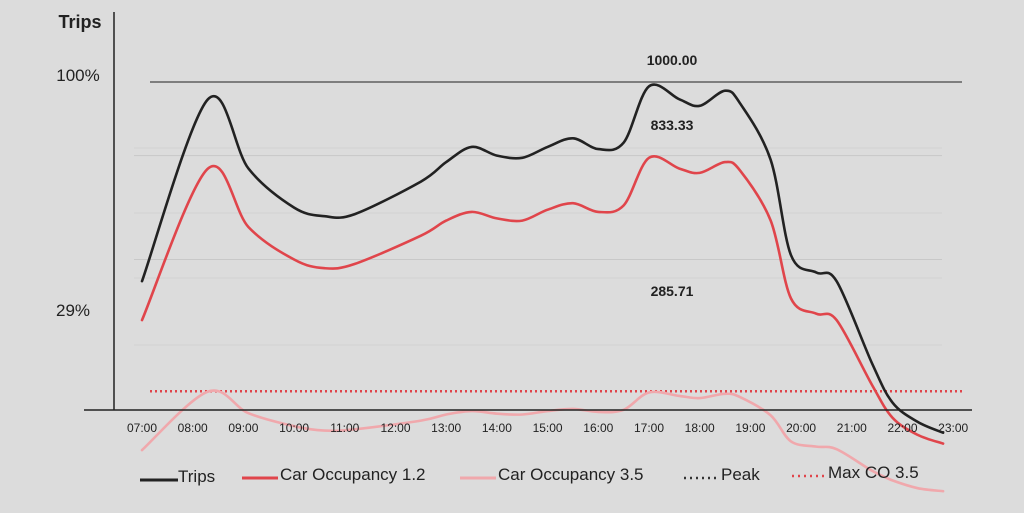  Describe the element at coordinates (902, 428) in the screenshot. I see `x-tick-label: 22:00` at that location.